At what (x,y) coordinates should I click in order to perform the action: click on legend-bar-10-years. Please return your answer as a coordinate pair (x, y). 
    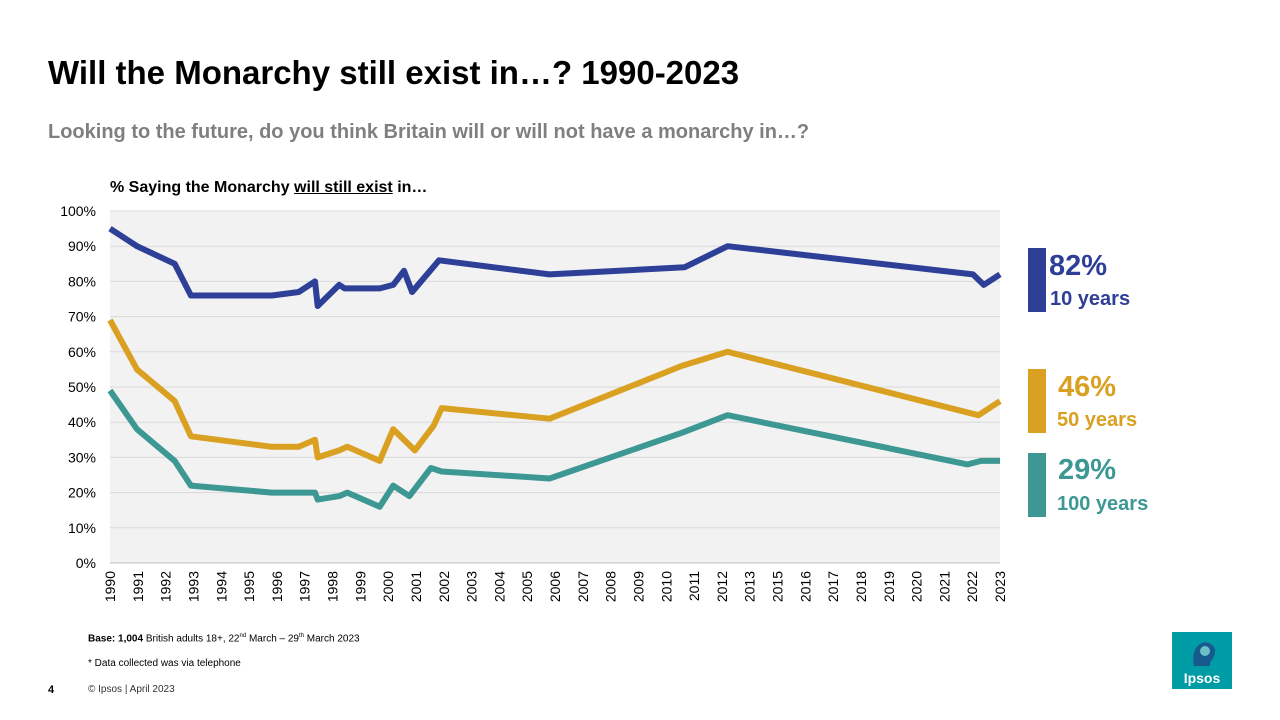
    Looking at the image, I should click on (1037, 280).